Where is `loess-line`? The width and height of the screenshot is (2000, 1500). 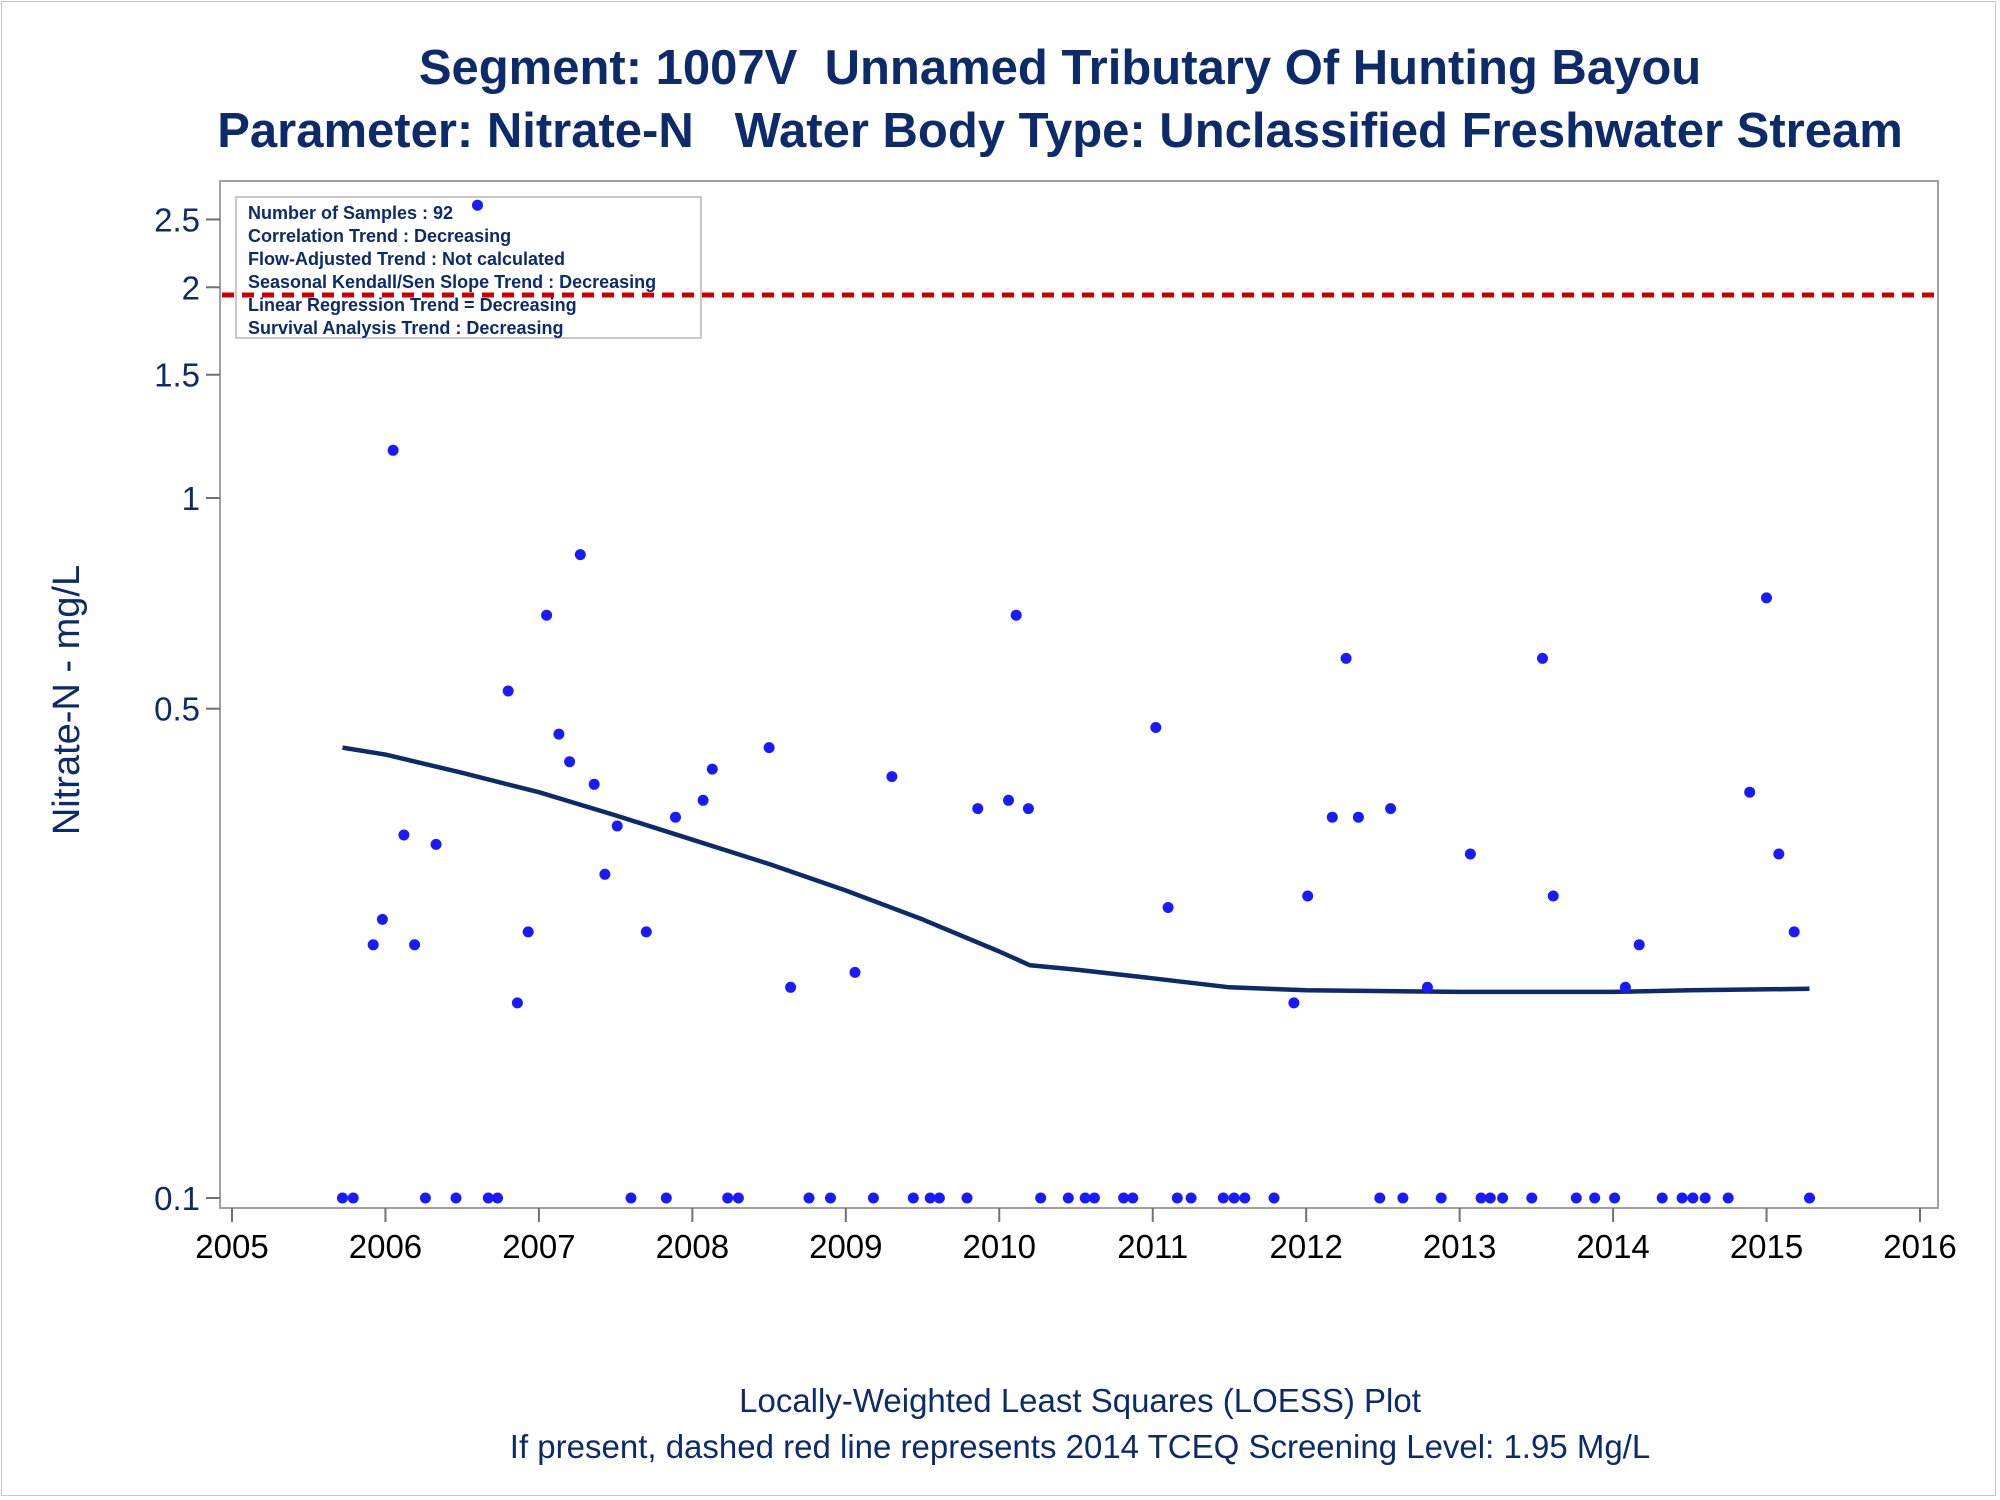
loess-line is located at coordinates (1076, 870).